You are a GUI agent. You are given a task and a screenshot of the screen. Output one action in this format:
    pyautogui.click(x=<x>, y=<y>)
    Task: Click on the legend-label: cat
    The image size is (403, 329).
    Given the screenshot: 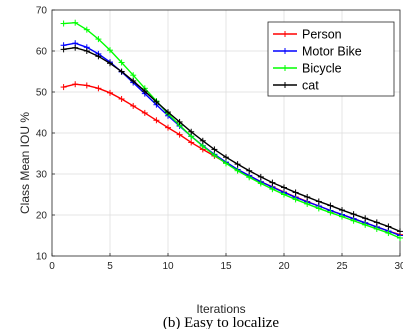 What is the action you would take?
    pyautogui.click(x=310, y=86)
    